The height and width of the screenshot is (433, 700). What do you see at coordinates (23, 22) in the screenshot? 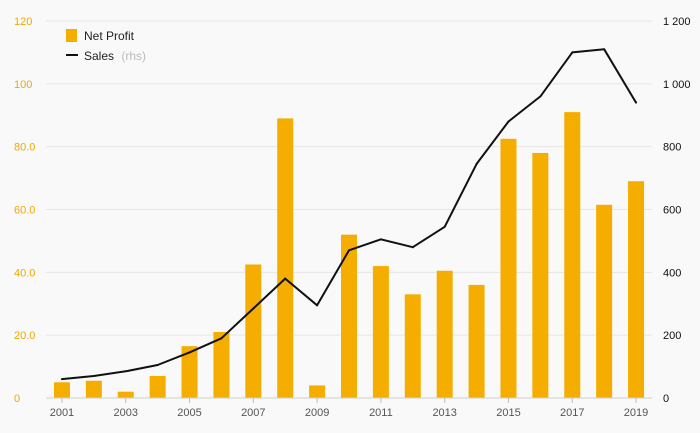
I see `left-axis-tick-label: 120` at bounding box center [23, 22].